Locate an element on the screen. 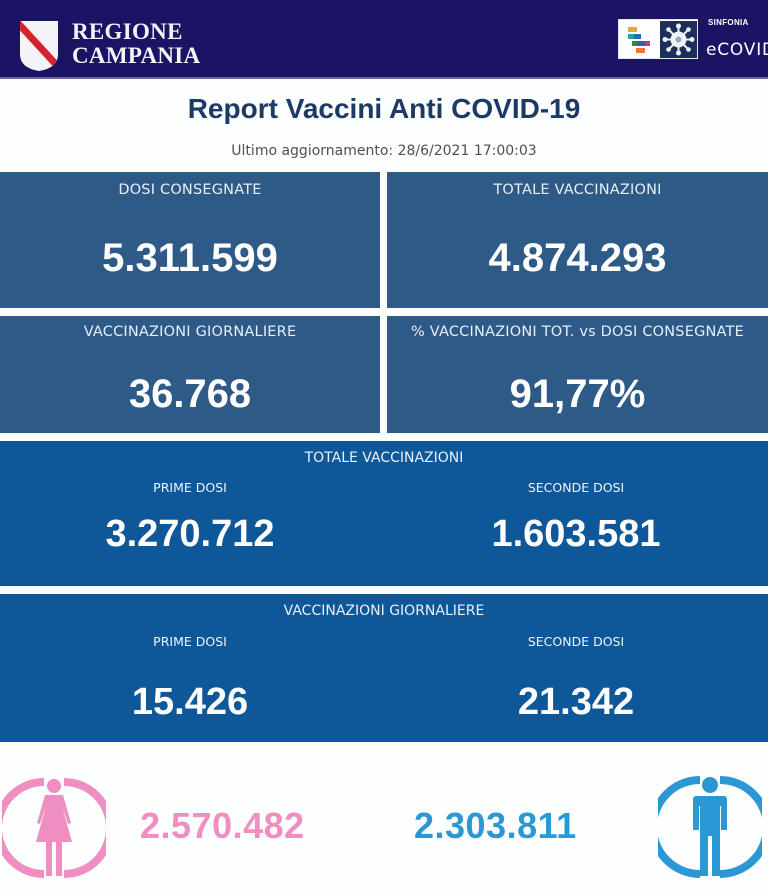  card-totale-vaccinazioni: TOTALE VACCINAZIONI 4.874.293 is located at coordinates (577, 240).